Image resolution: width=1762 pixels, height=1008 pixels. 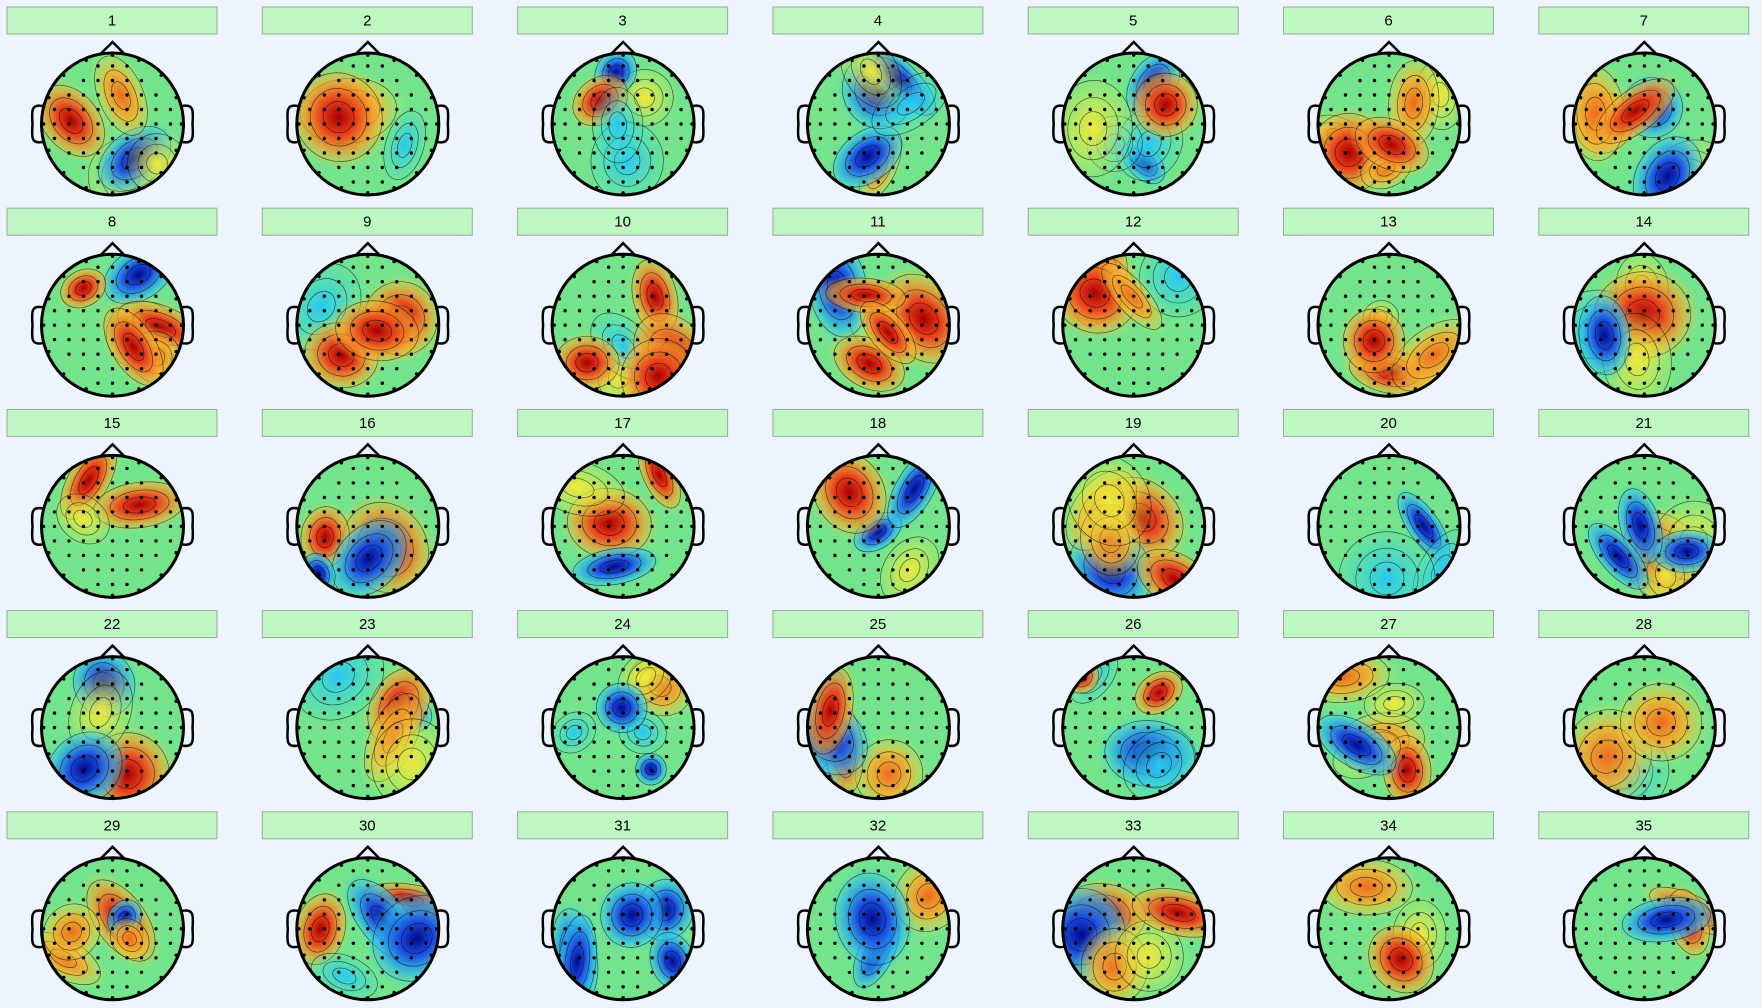 What do you see at coordinates (112, 728) in the screenshot?
I see `head-outline` at bounding box center [112, 728].